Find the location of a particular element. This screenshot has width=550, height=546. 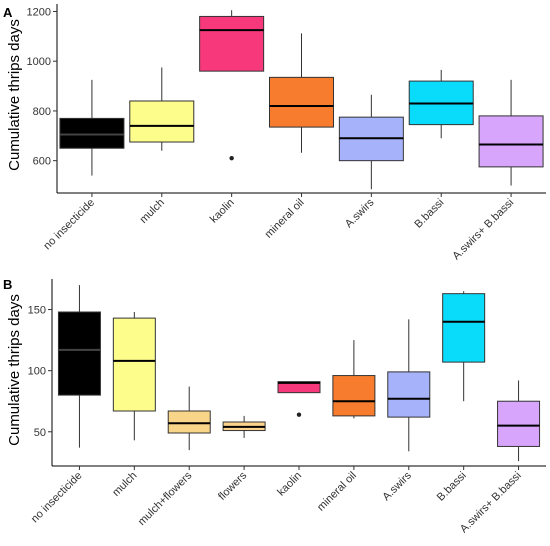

box-mulch-flowers is located at coordinates (189, 418).